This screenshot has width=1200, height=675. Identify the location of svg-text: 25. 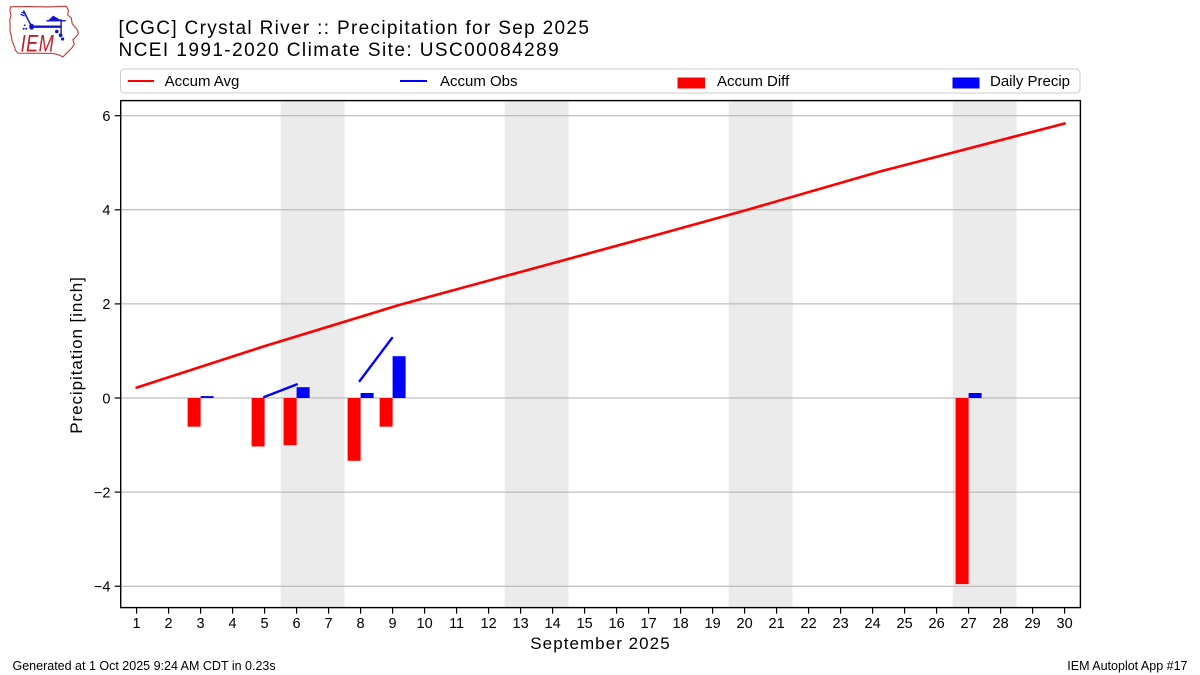
(905, 624).